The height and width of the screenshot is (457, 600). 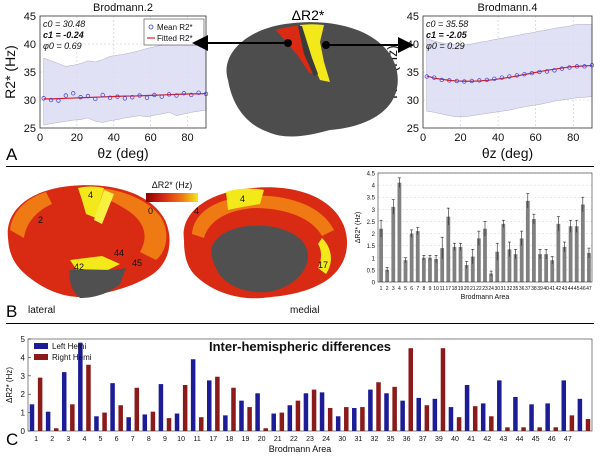 What do you see at coordinates (119, 253) in the screenshot?
I see `lateral-area-label-44: 44` at bounding box center [119, 253].